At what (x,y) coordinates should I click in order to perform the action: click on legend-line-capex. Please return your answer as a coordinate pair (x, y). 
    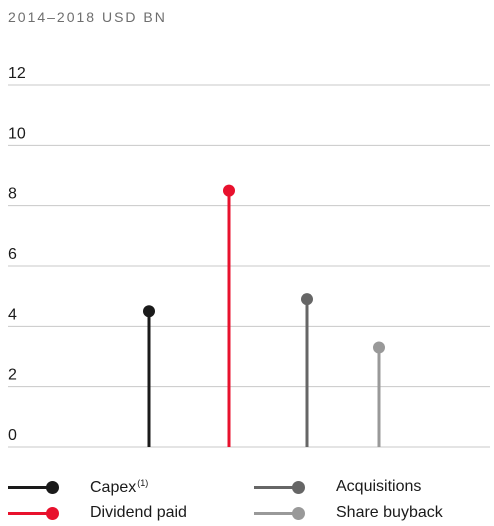
    Looking at the image, I should click on (31, 487).